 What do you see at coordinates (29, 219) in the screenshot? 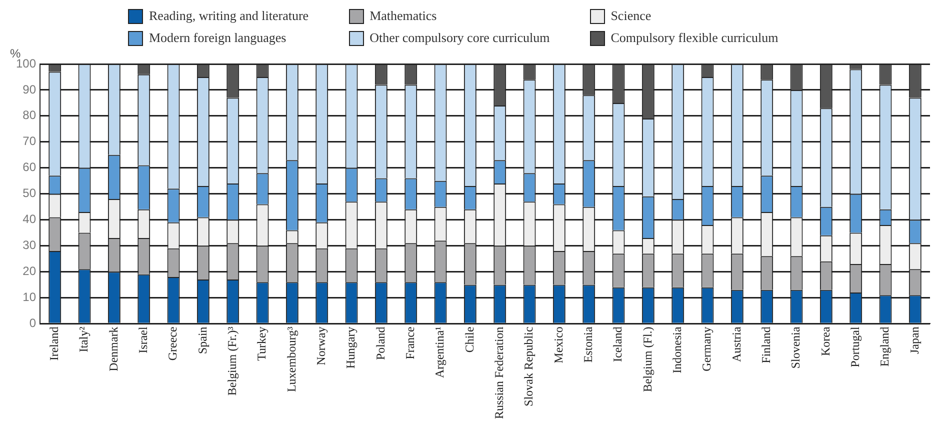
I see `y-tick-label: 40` at bounding box center [29, 219].